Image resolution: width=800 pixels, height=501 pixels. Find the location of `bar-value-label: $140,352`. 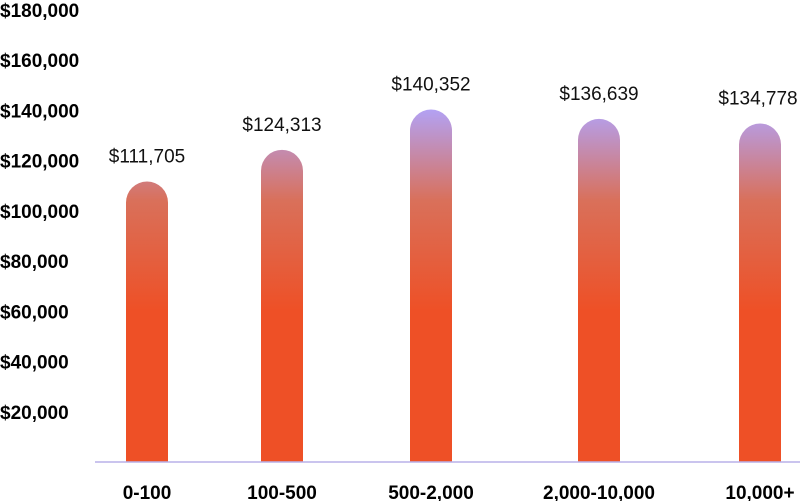

bar-value-label: $140,352 is located at coordinates (430, 85).